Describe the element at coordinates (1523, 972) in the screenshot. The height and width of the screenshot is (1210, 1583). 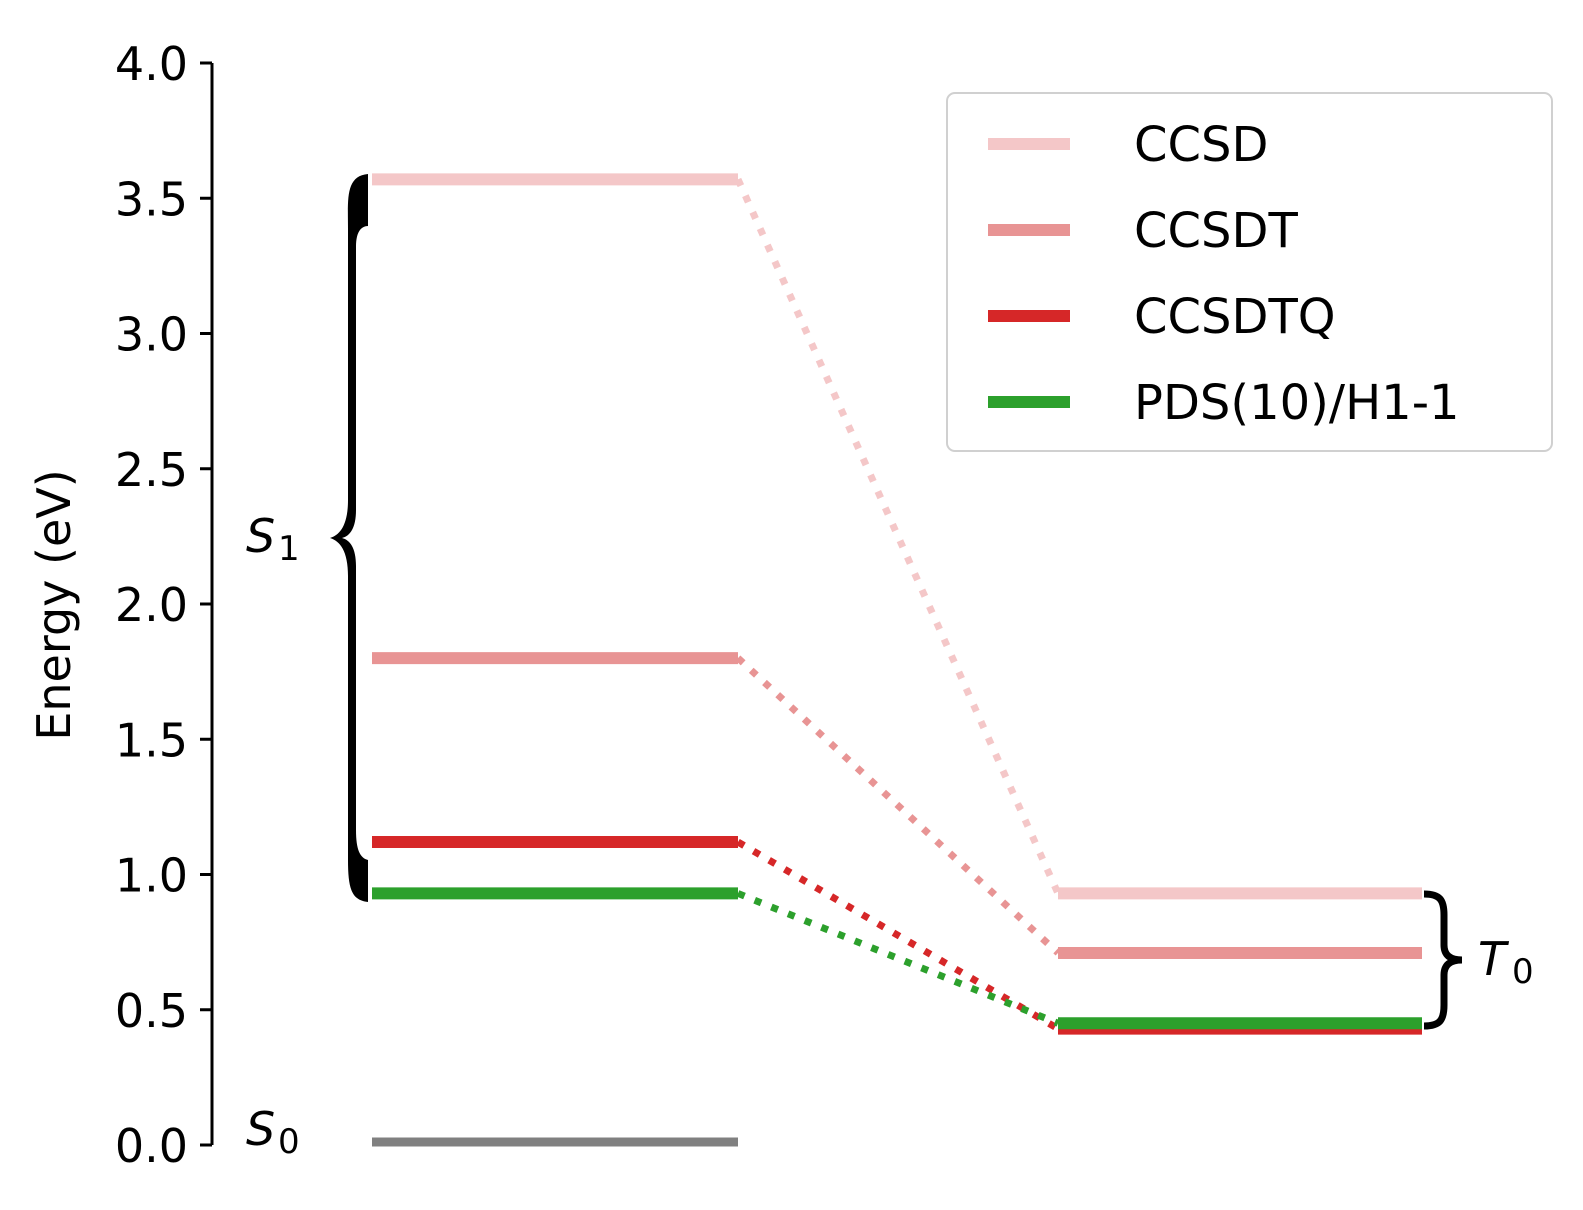
I see `t0-label-sub: 0` at that location.